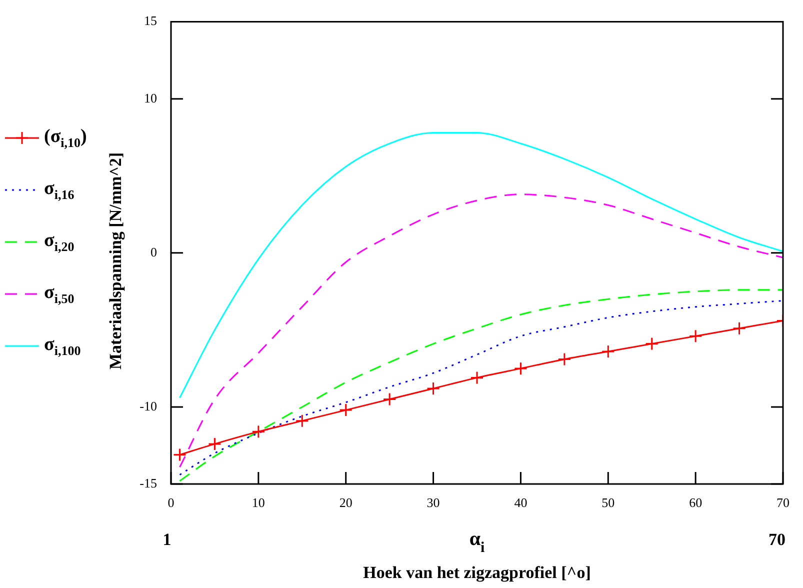 This screenshot has height=588, width=803. I want to click on legend-label: σ$_{i,20}$, so click(59, 242).